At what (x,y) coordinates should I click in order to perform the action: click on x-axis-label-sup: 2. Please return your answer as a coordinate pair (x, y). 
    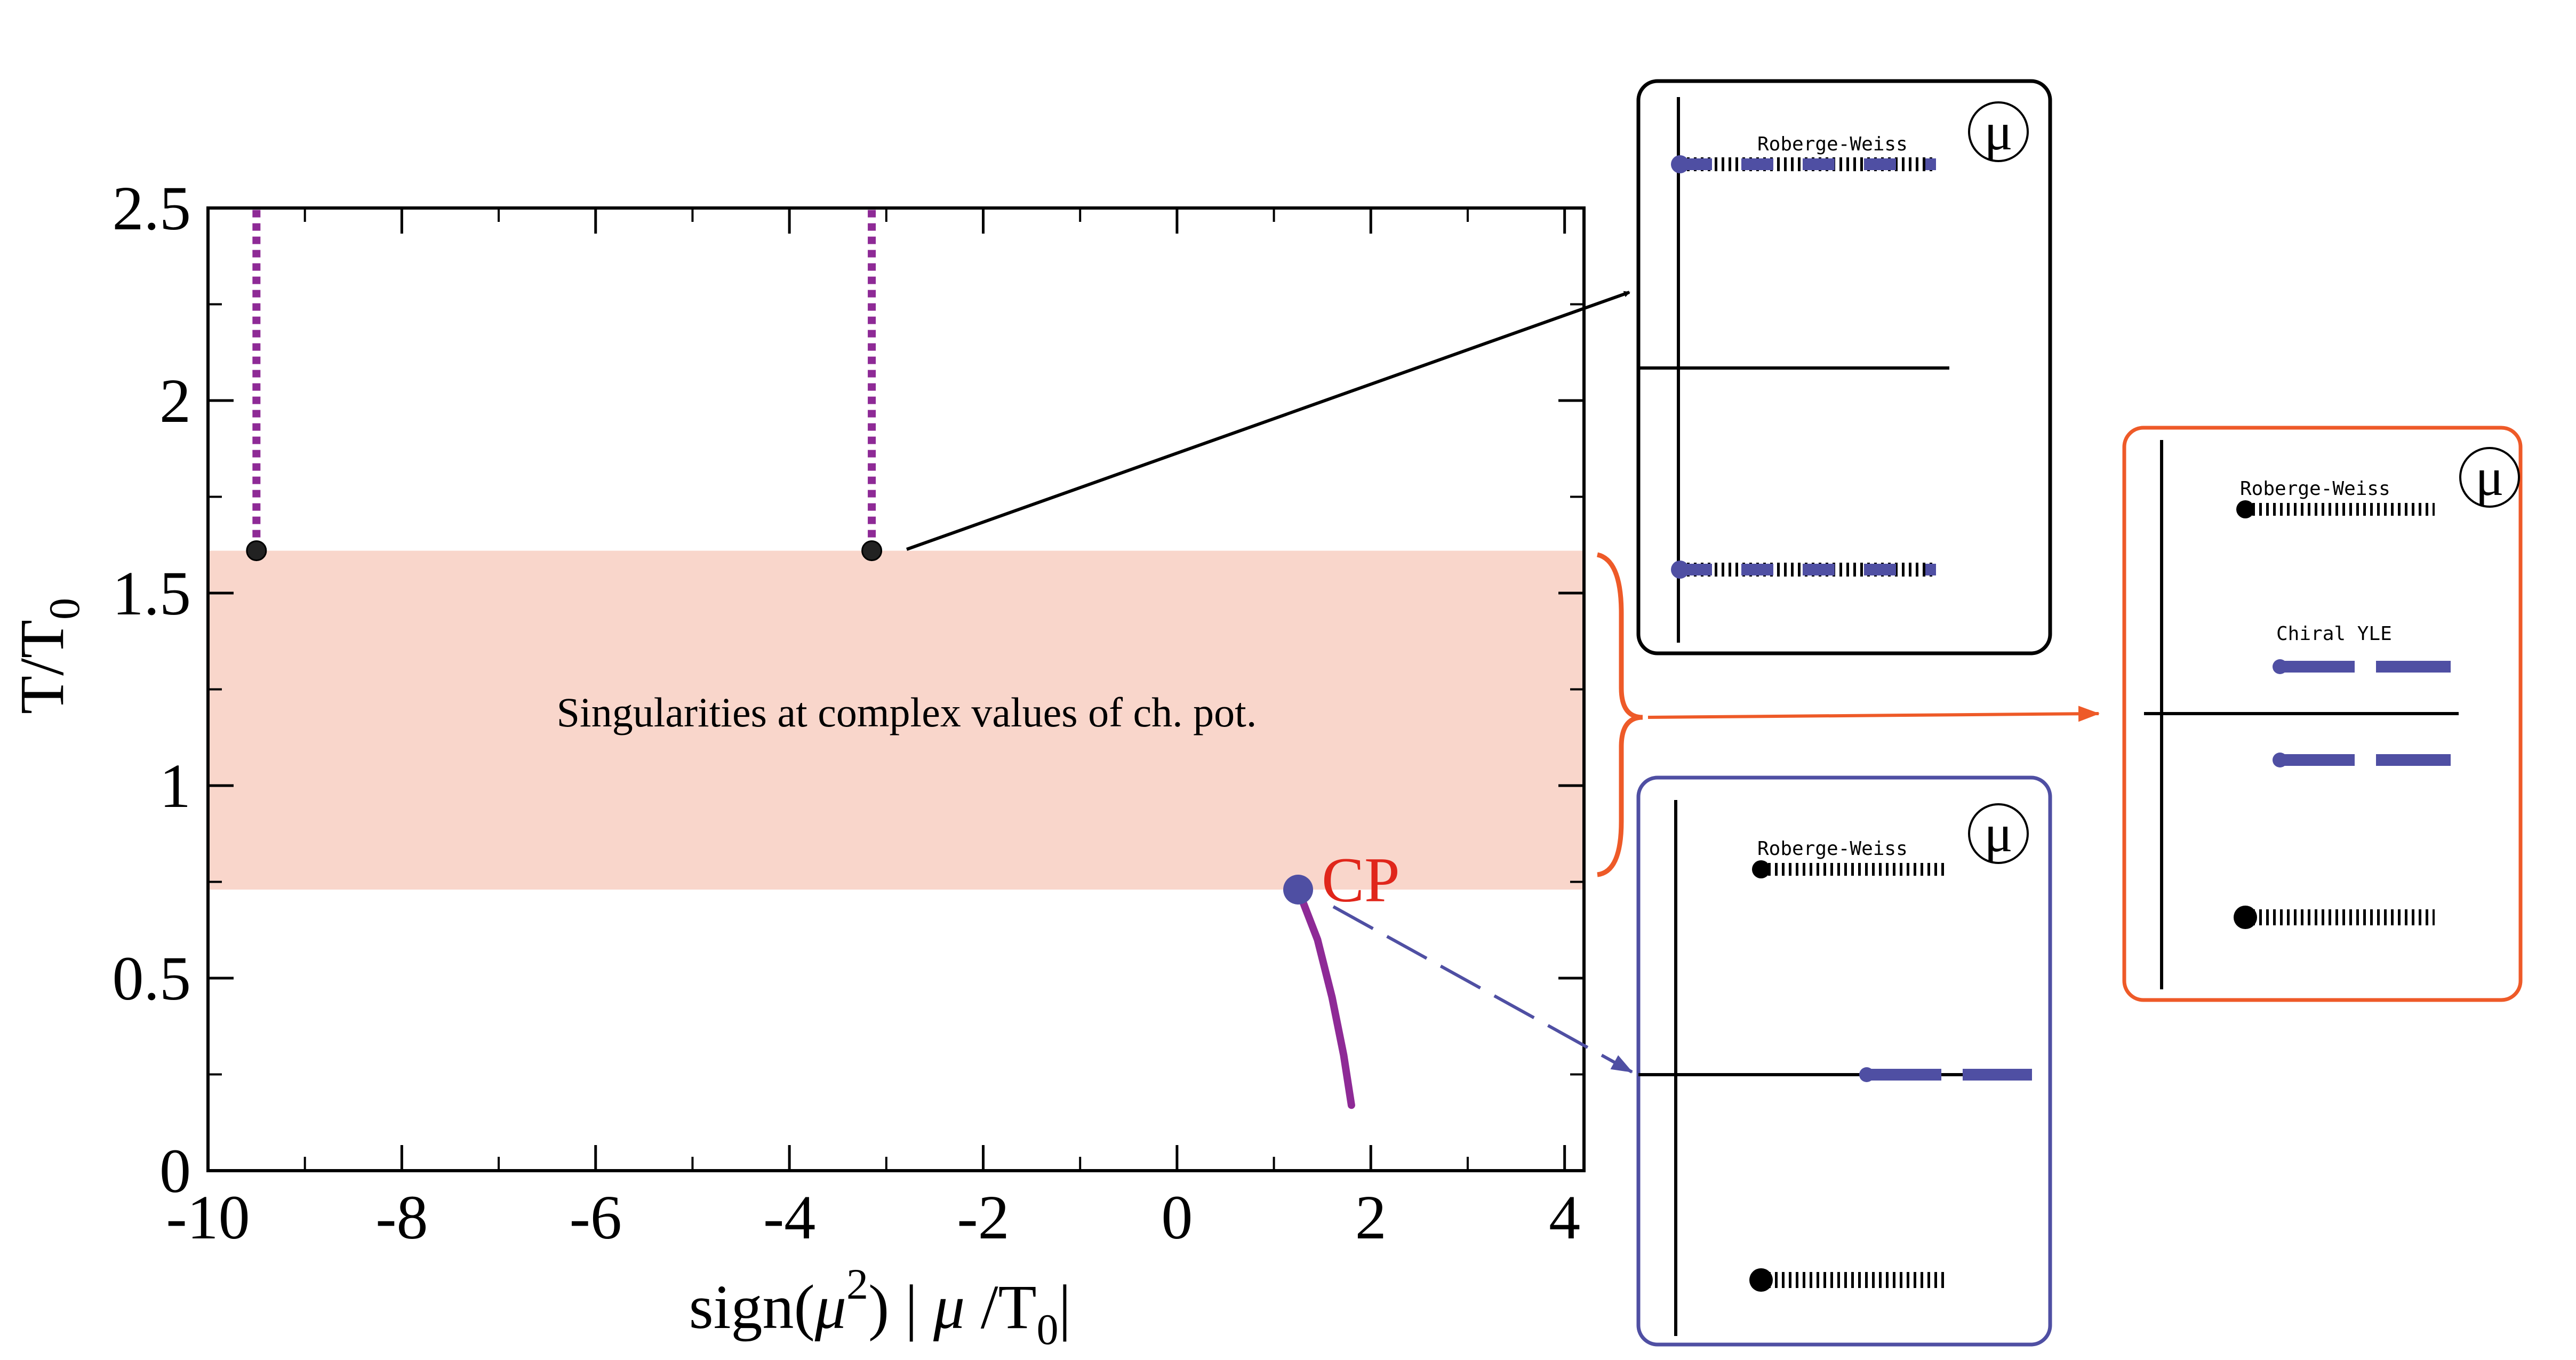
    Looking at the image, I should click on (857, 1284).